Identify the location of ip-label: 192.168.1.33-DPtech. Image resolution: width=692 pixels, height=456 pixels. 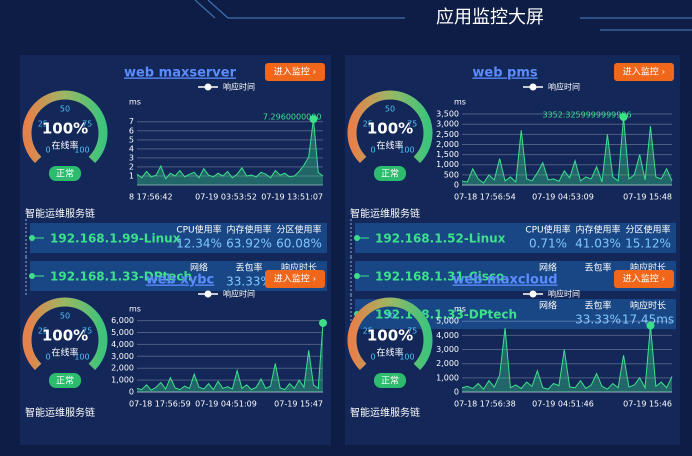
(121, 277).